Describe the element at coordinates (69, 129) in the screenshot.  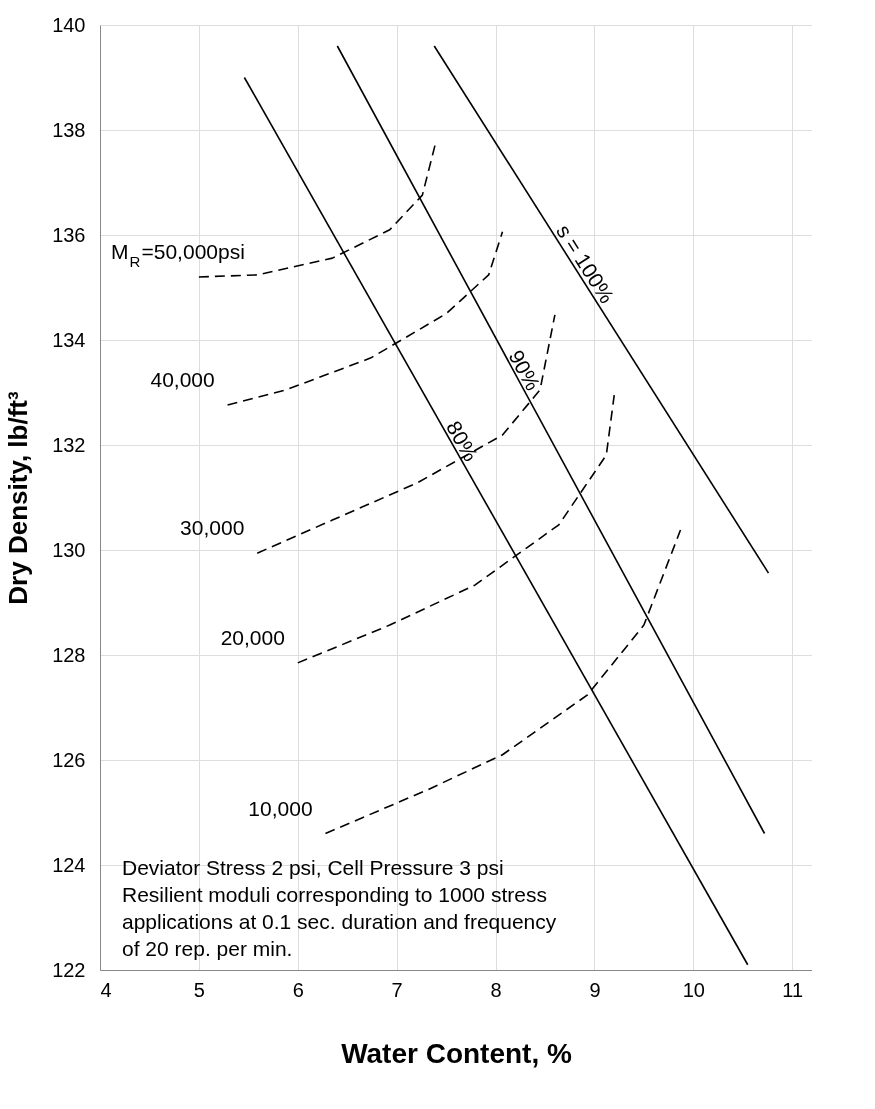
I see `y-tick-label: 138` at that location.